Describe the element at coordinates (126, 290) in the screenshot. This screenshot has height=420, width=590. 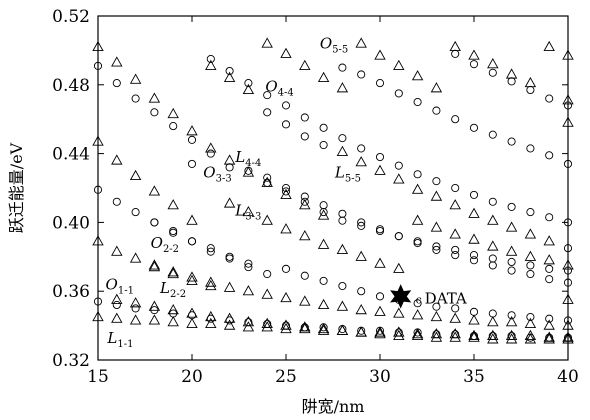
I see `curve-label-sub: 1-1` at that location.